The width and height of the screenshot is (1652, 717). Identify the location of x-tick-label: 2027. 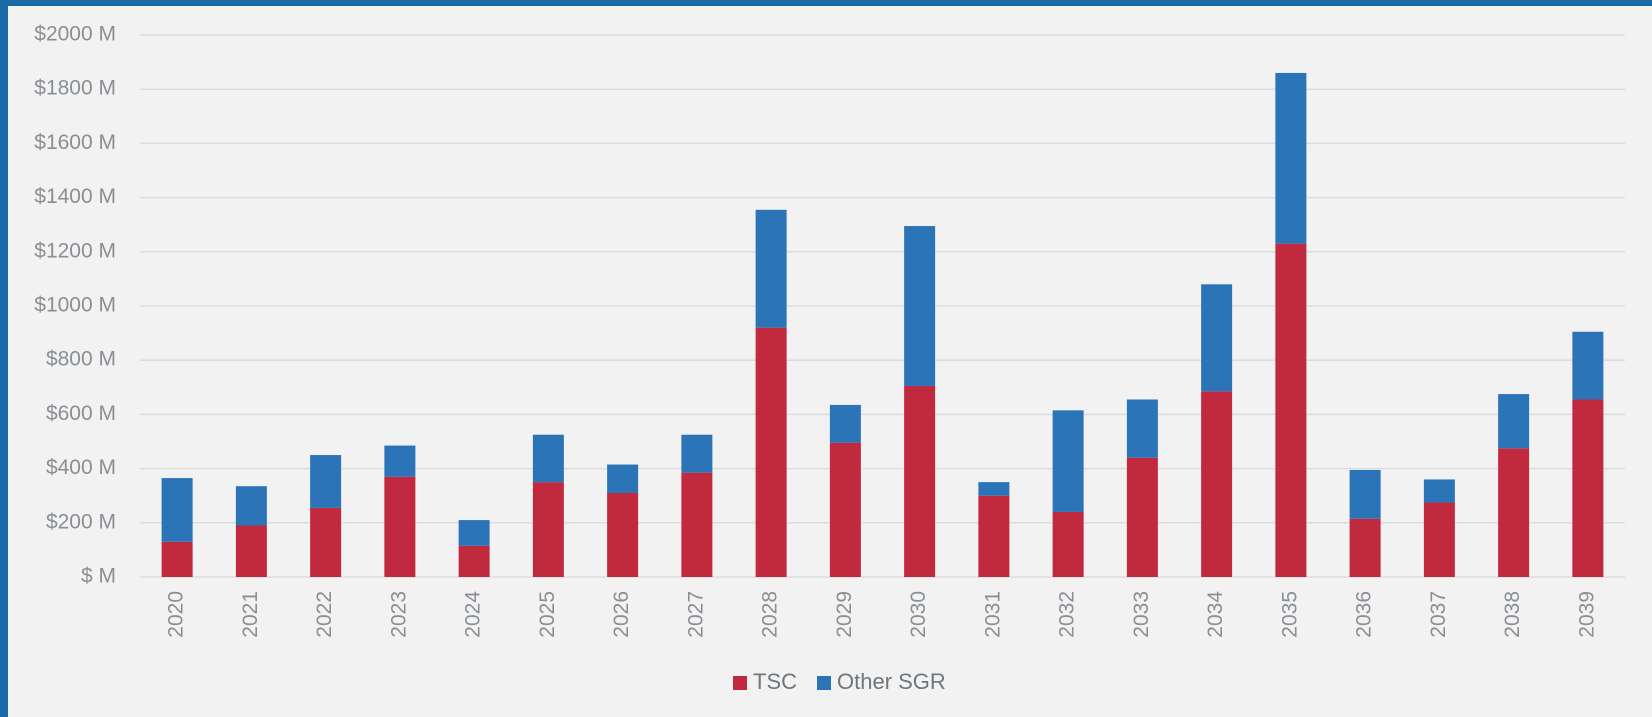
(695, 614).